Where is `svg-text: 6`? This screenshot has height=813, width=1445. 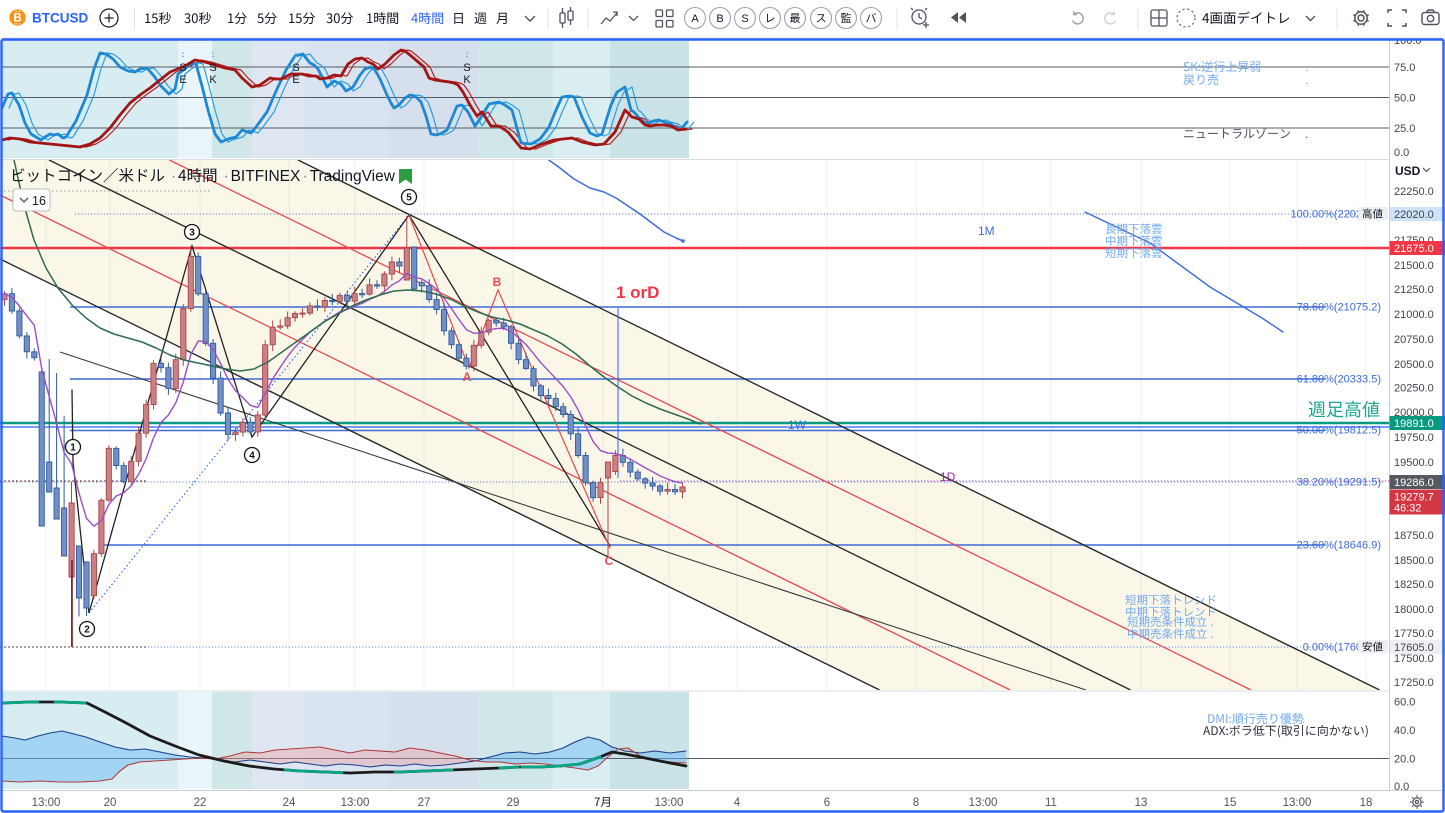 svg-text: 6 is located at coordinates (827, 803).